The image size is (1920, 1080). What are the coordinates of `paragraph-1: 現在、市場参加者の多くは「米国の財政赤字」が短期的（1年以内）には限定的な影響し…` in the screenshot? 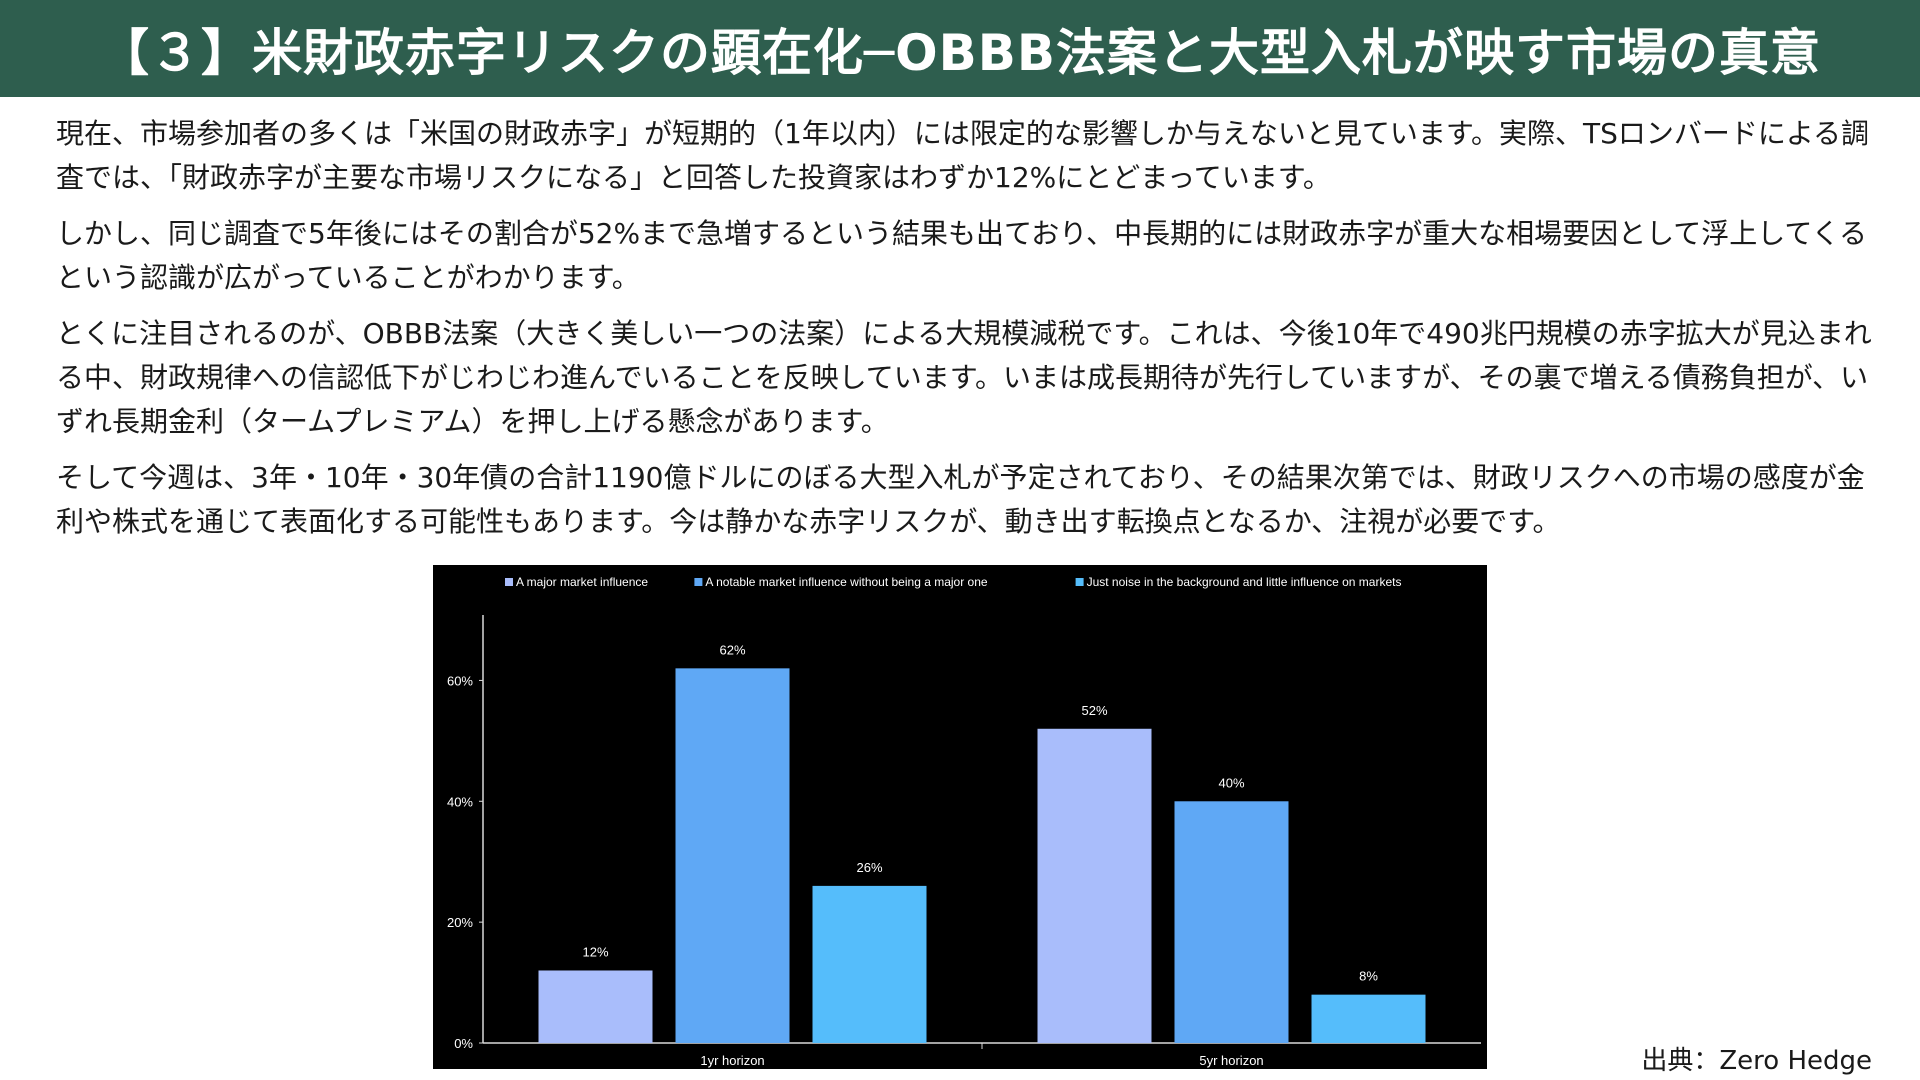 It's located at (963, 155).